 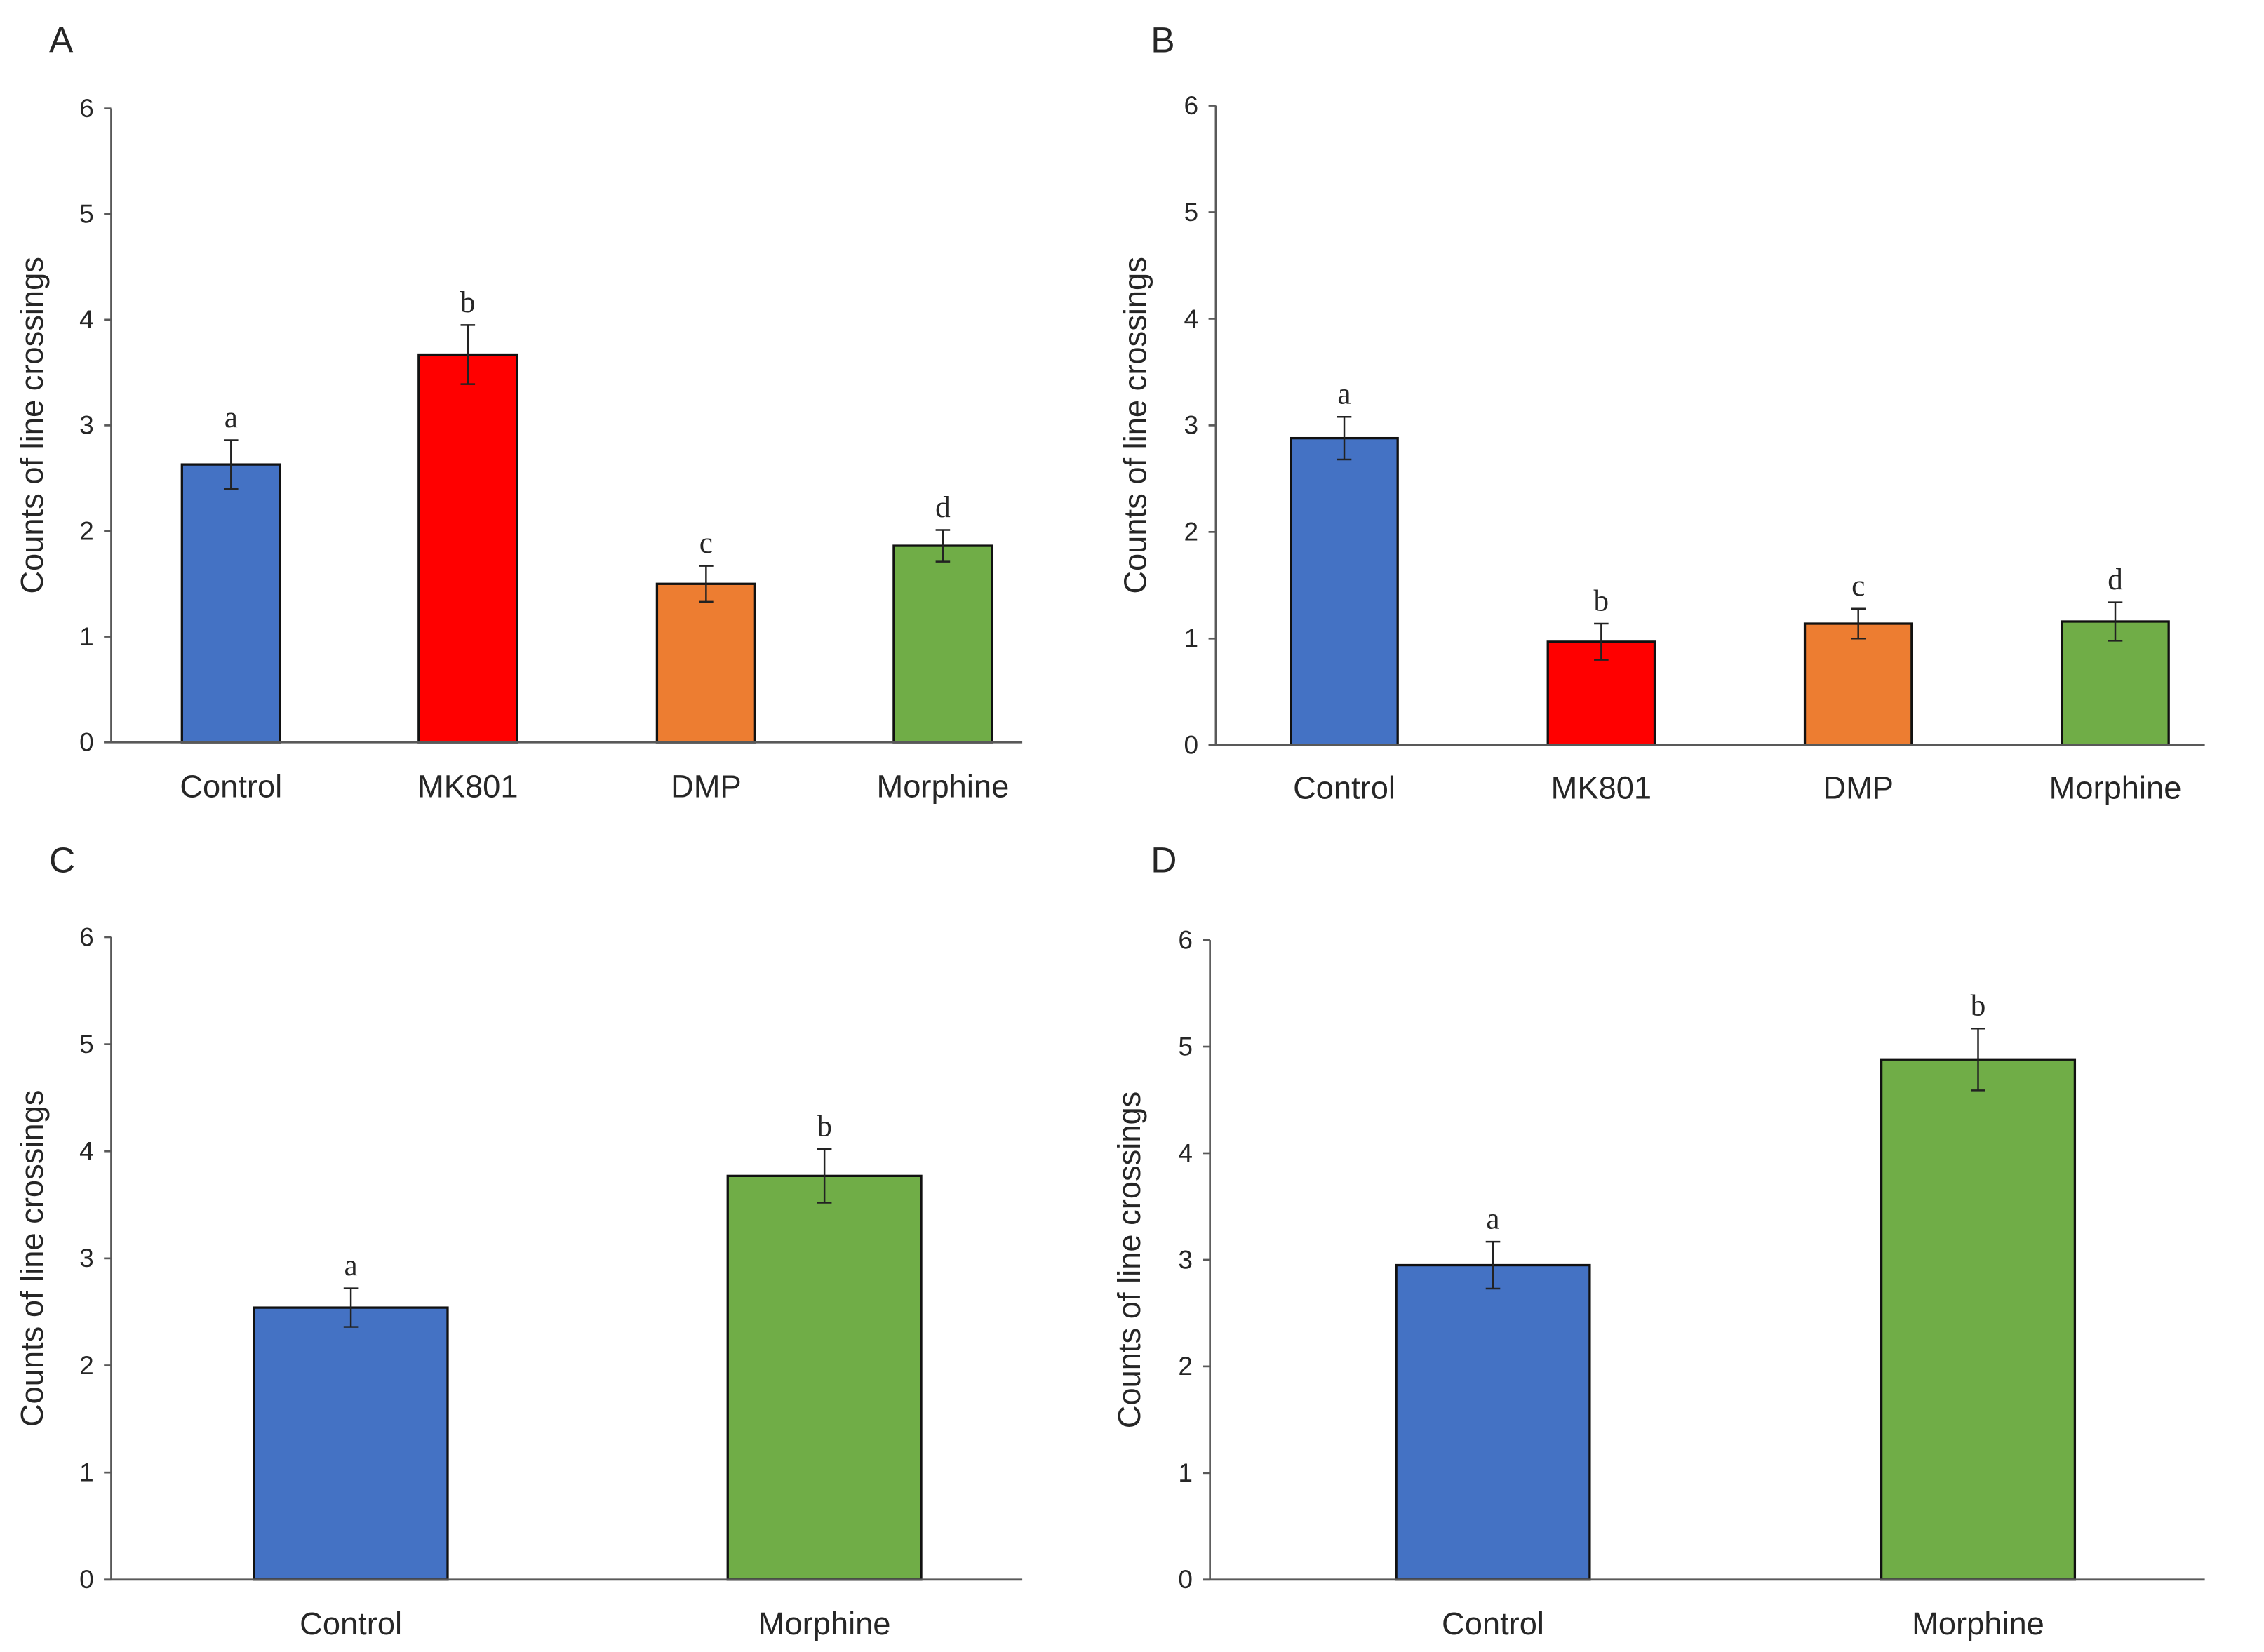 I want to click on bar-mk801, so click(x=467, y=548).